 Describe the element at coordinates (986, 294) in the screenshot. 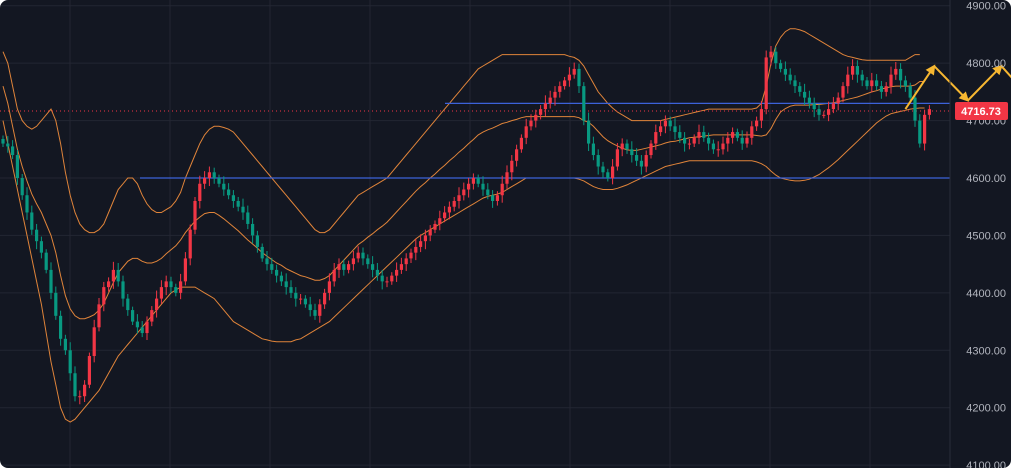

I see `price-tick-label: 4400.00` at that location.